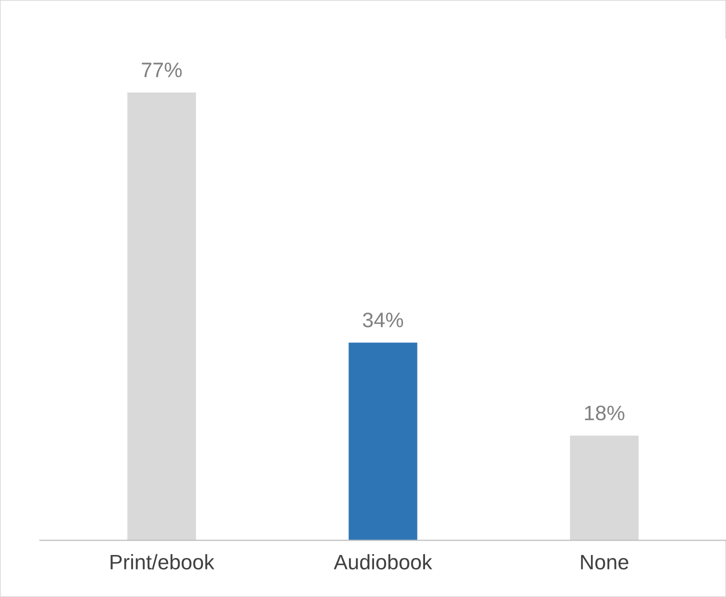 The width and height of the screenshot is (726, 597). I want to click on x-tick-label: None, so click(604, 562).